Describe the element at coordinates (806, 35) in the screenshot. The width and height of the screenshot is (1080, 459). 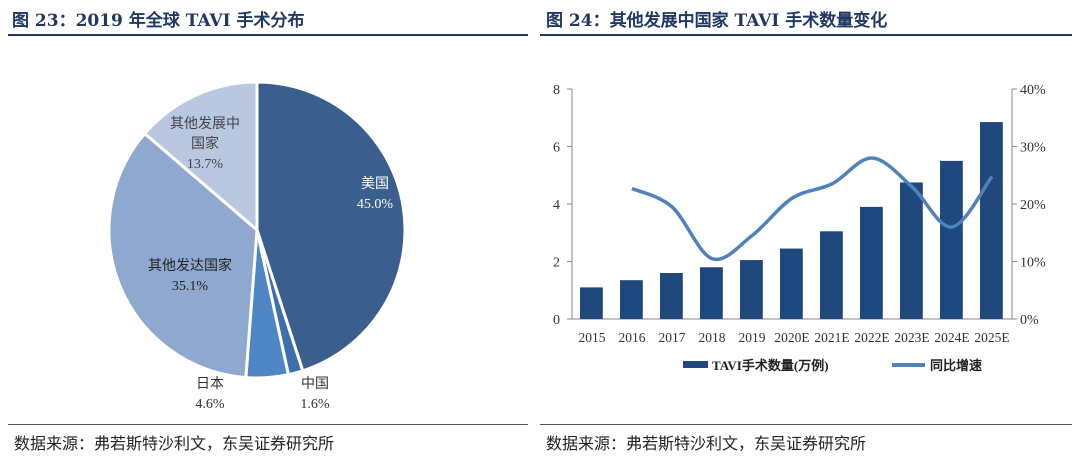
I see `right-title-rule` at that location.